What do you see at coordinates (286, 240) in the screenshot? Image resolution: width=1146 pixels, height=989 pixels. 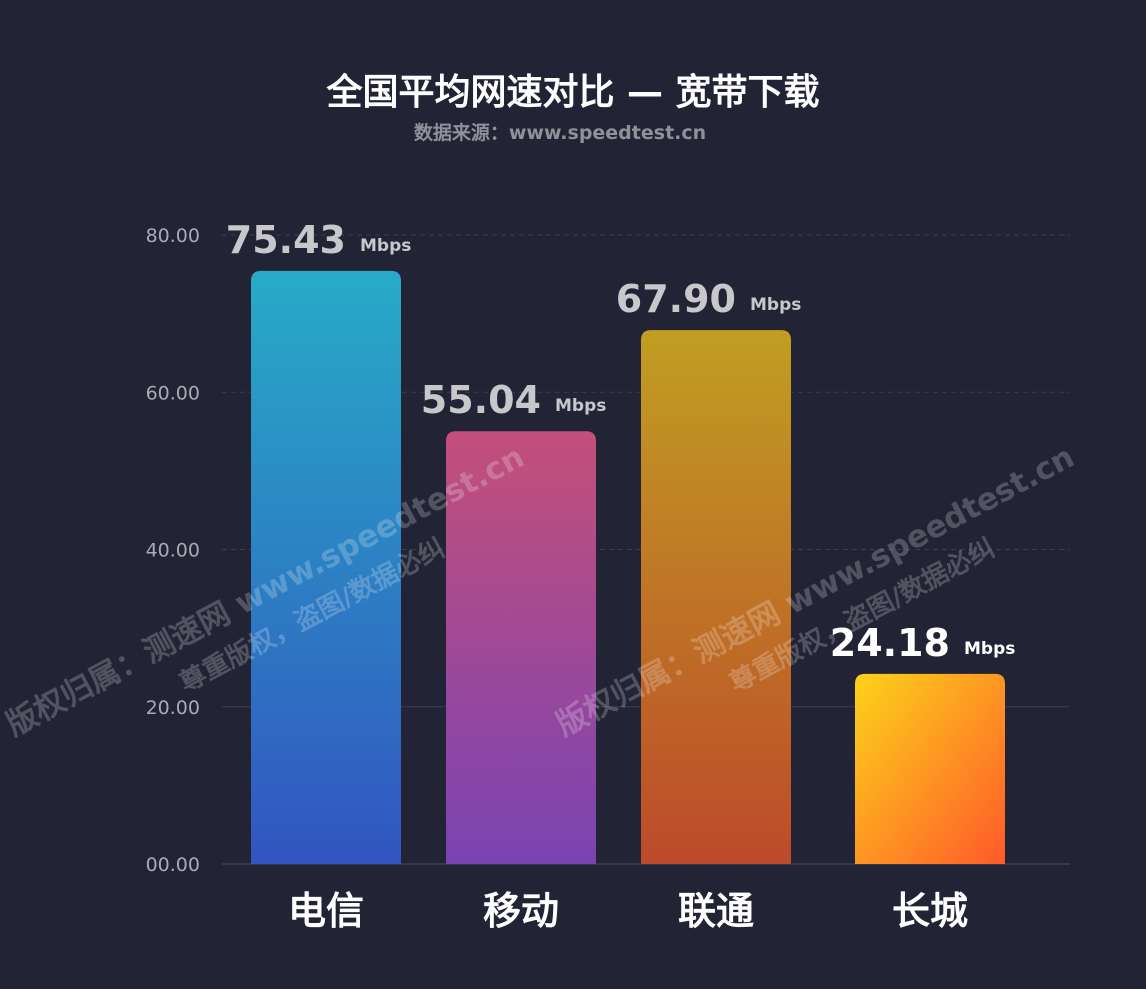 I see `value-number: 75.43` at bounding box center [286, 240].